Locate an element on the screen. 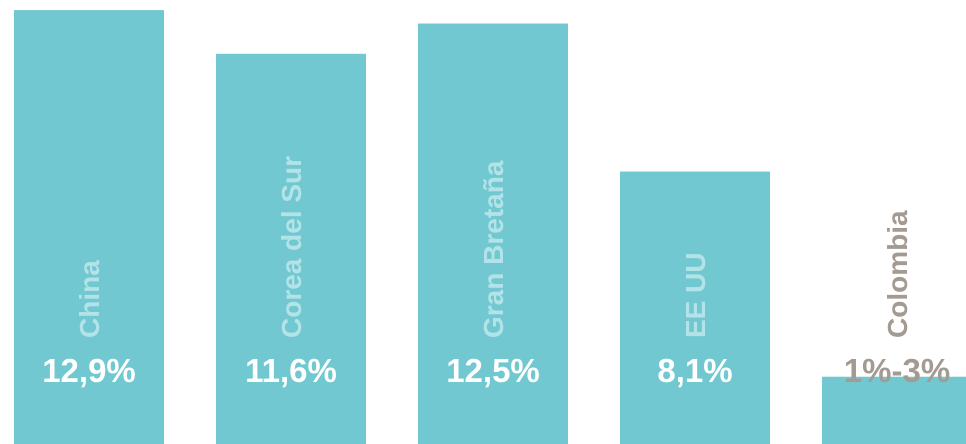 The width and height of the screenshot is (966, 444). value-label: 11,6% is located at coordinates (291, 370).